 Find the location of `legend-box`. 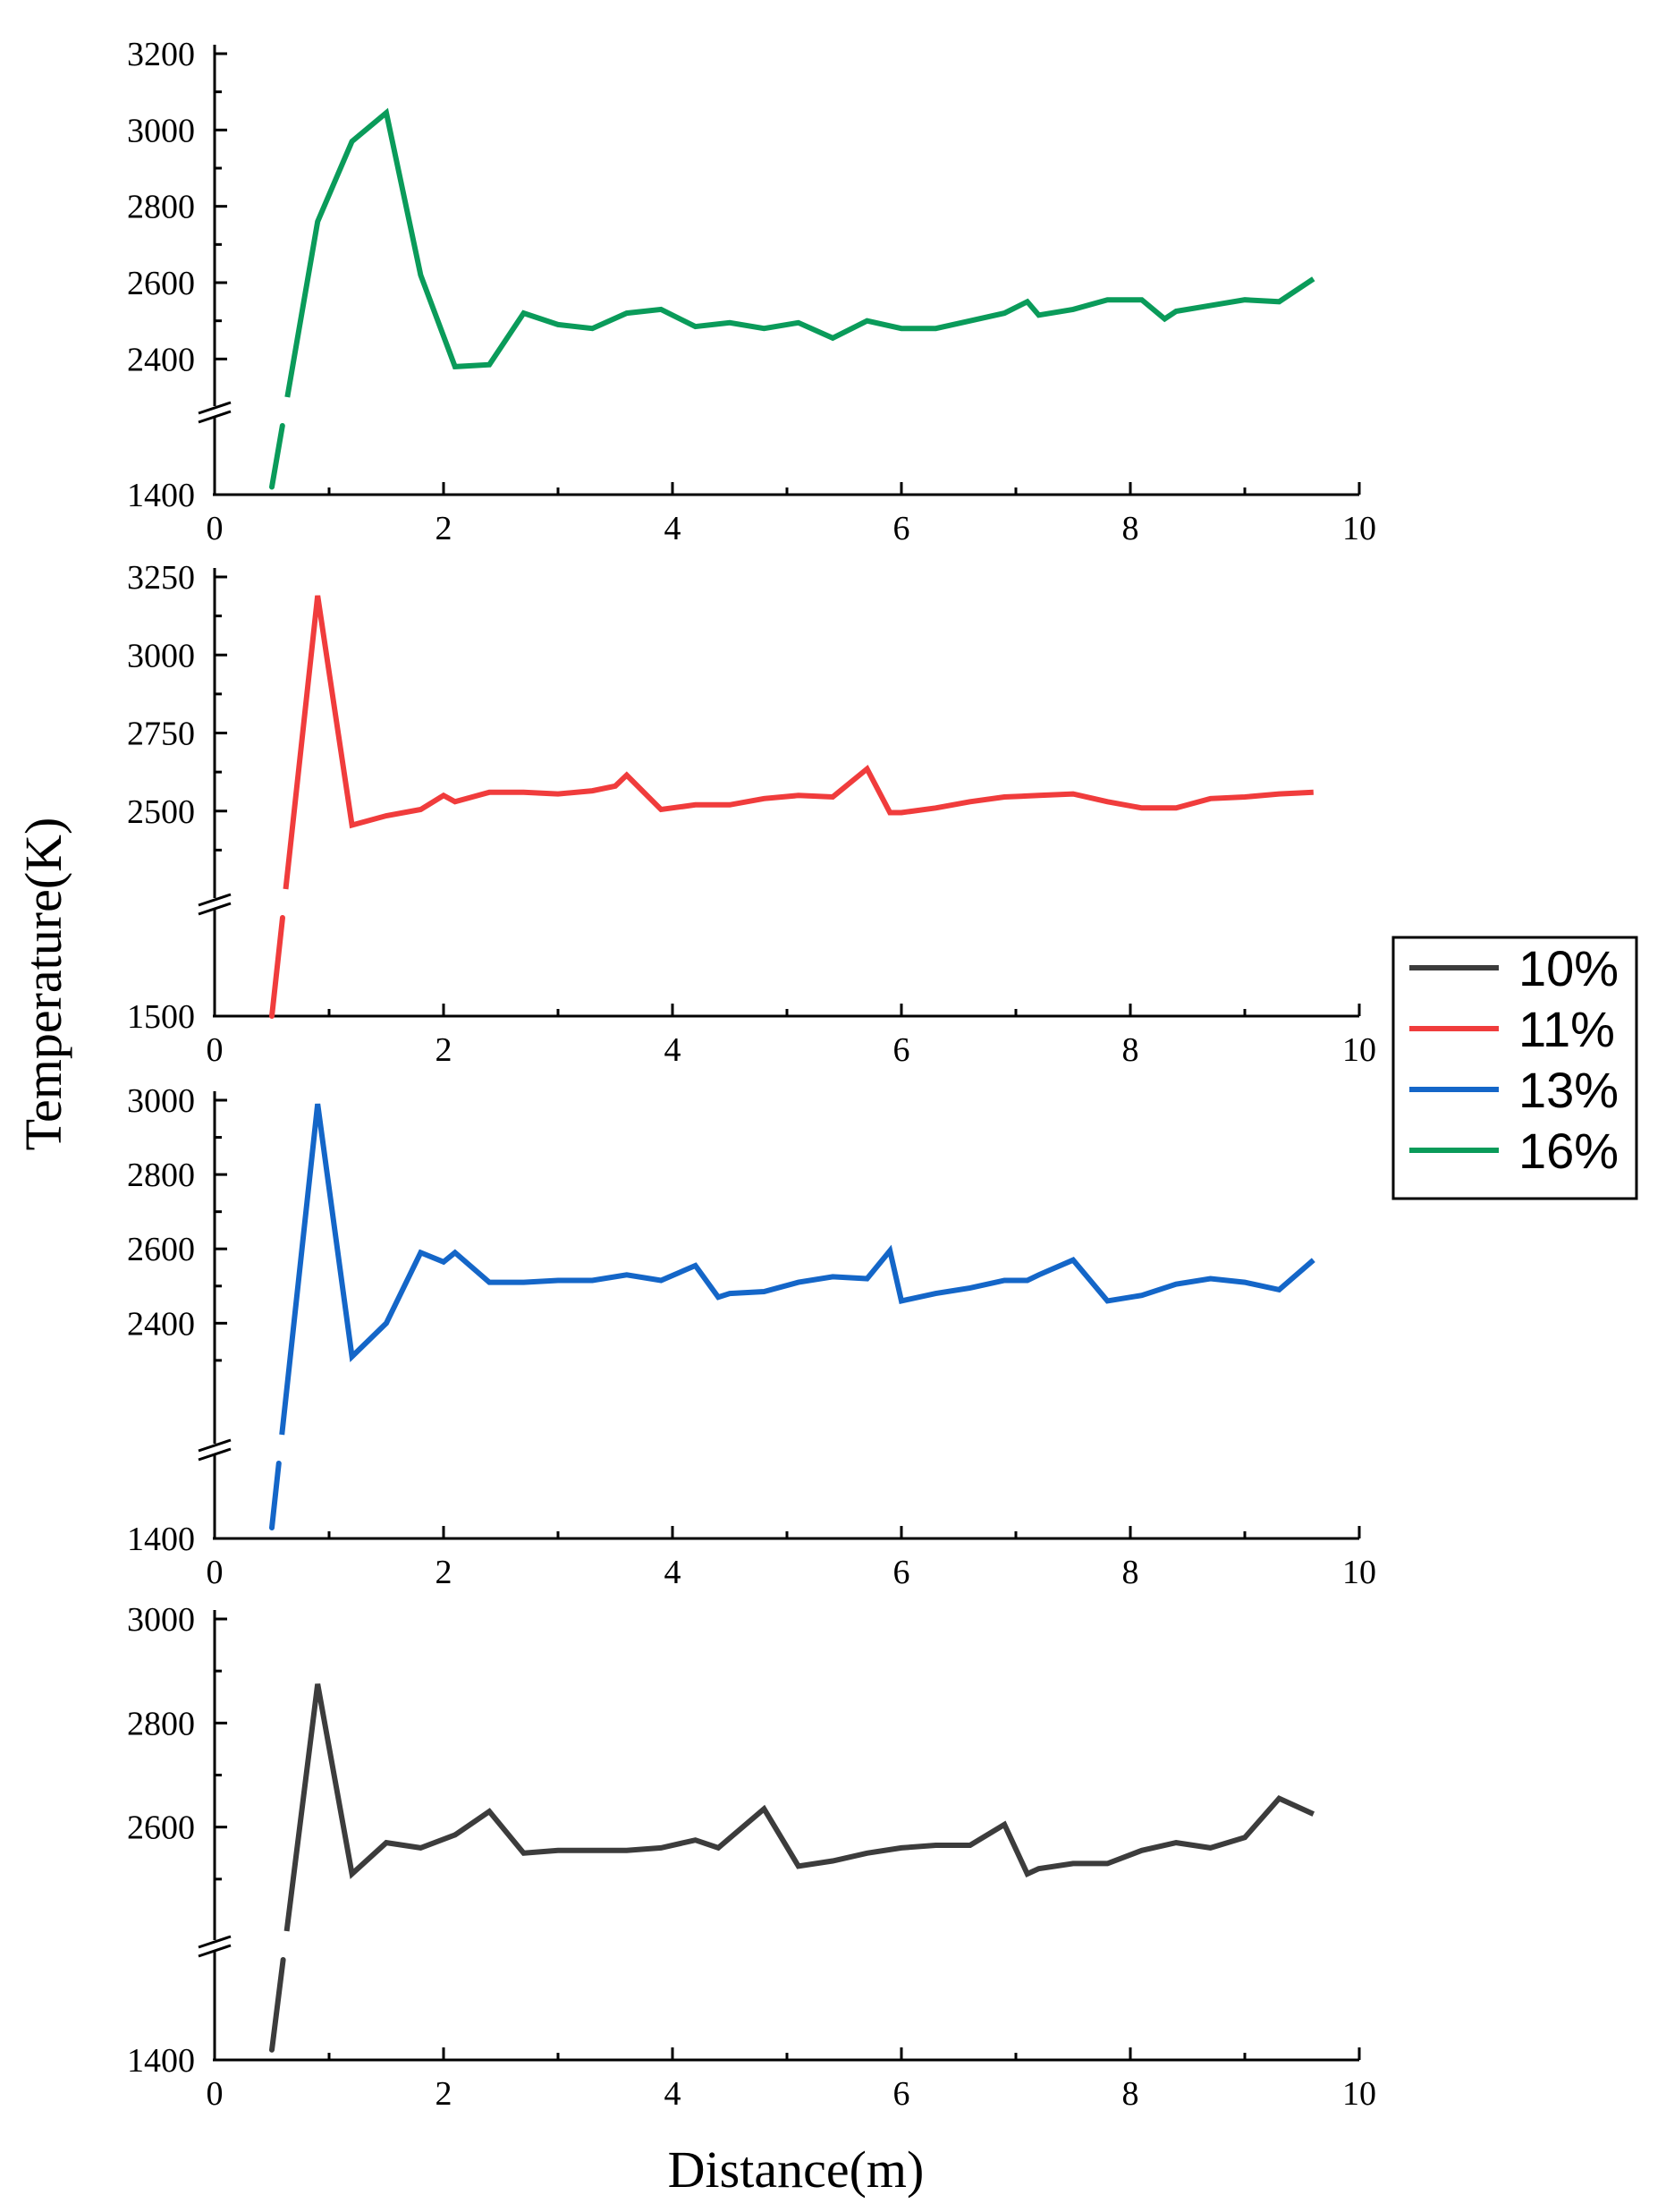

legend-box is located at coordinates (1514, 1068).